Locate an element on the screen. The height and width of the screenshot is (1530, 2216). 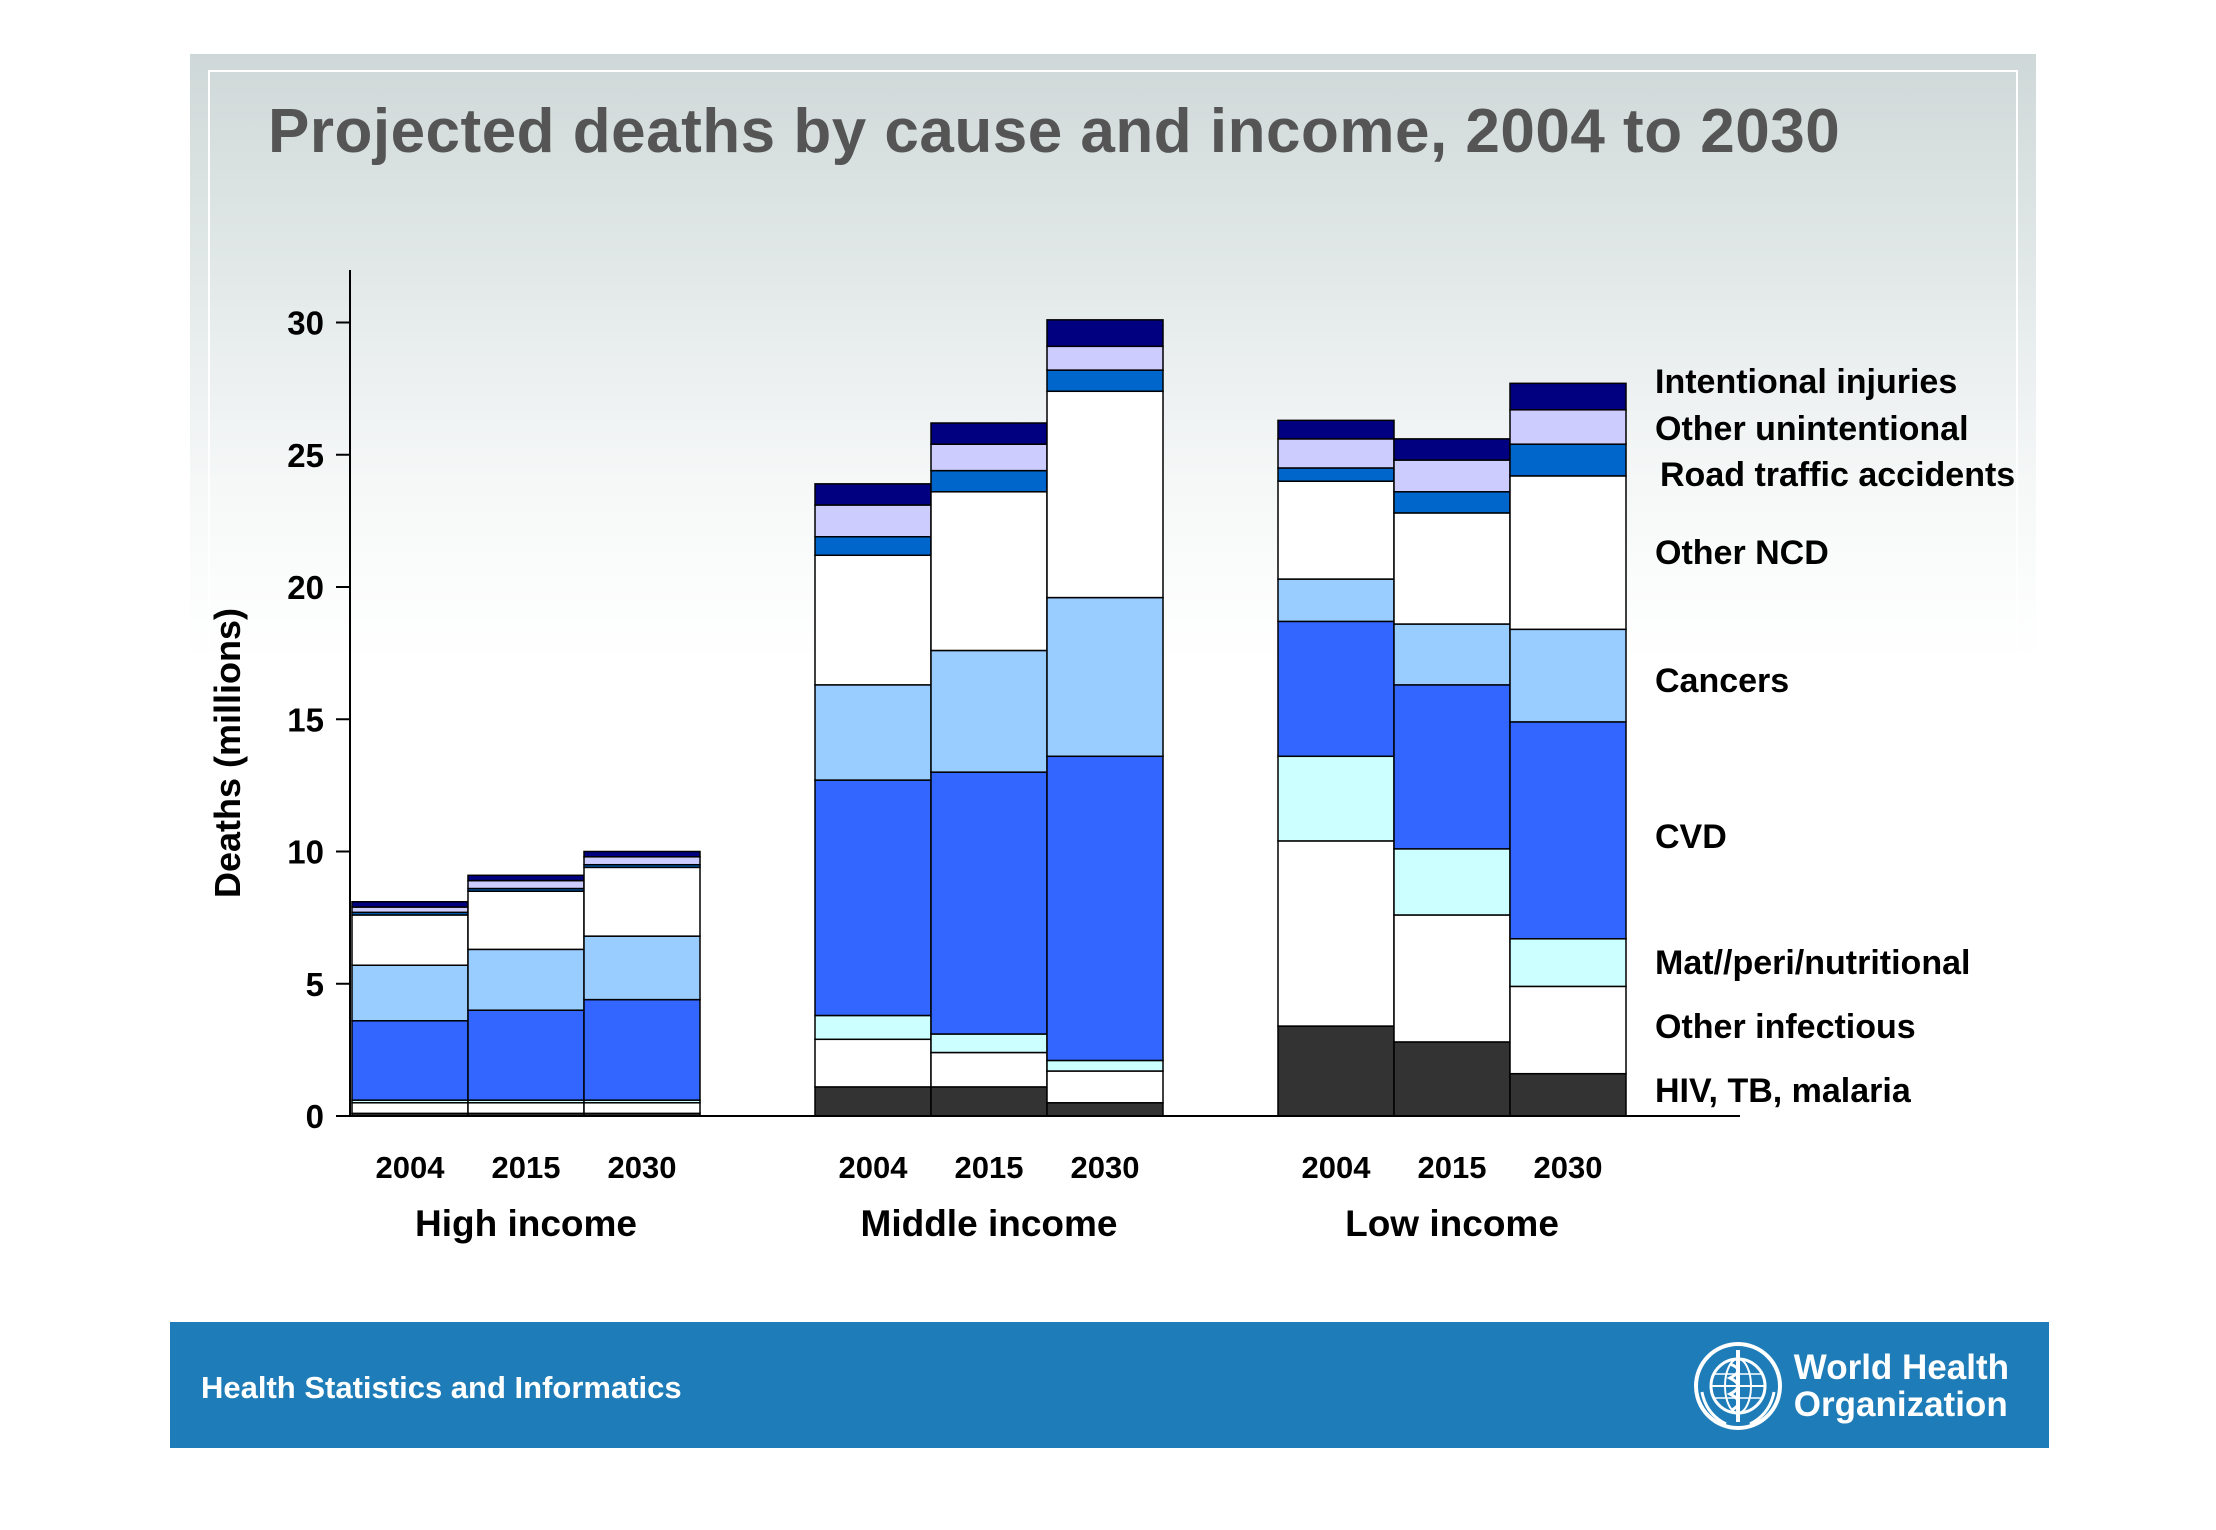
y-tick-label: 30 is located at coordinates (305, 323).